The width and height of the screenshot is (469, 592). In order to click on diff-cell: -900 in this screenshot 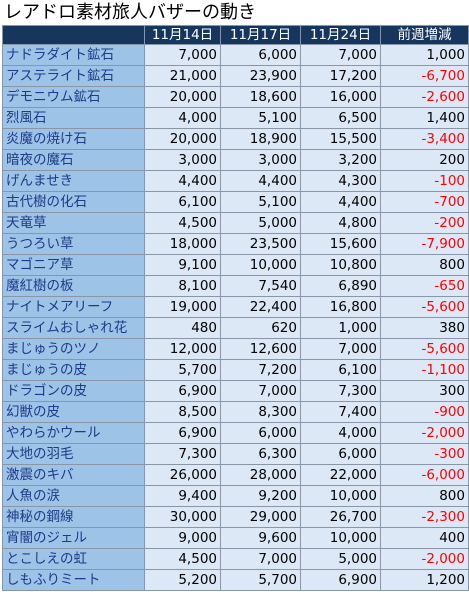, I will do `click(424, 412)`.